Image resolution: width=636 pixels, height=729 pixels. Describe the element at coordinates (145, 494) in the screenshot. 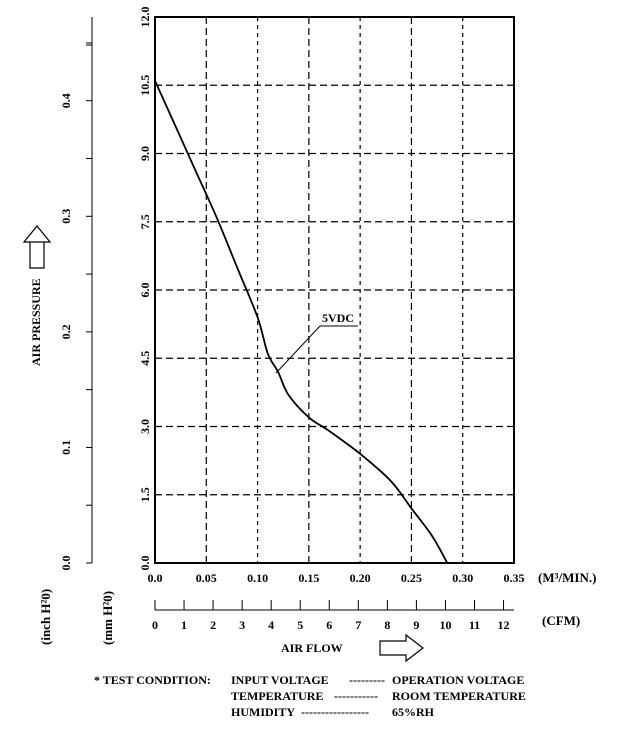

I see `y-tick-label-mm: 1.5` at that location.